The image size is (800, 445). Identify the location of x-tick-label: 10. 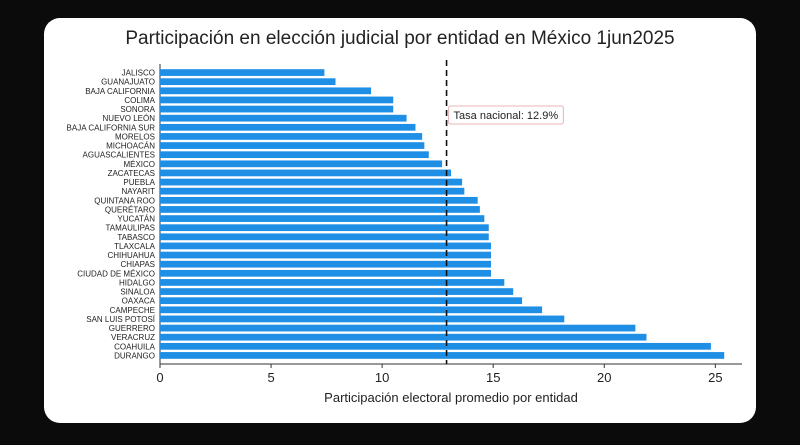
(382, 377).